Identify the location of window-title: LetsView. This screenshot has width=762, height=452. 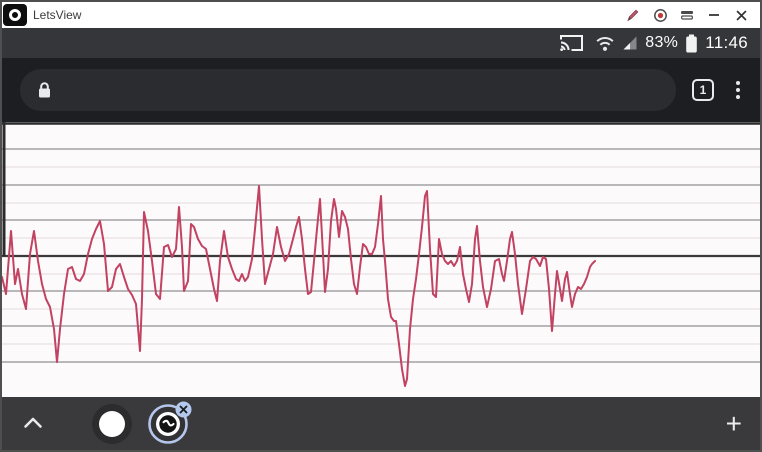
(57, 15).